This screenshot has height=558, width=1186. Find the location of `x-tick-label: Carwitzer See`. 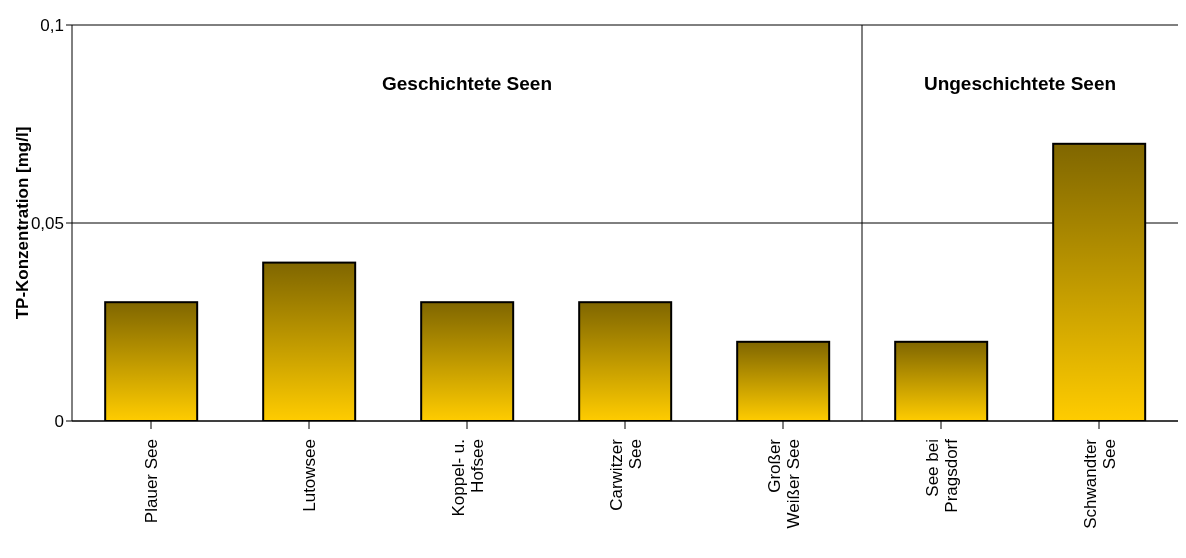

x-tick-label: Carwitzer See is located at coordinates (625, 474).